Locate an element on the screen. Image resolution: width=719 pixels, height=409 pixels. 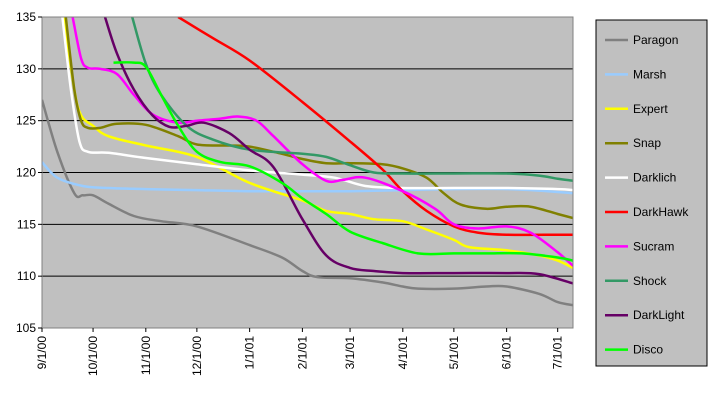
x-tick-label: 7/1/01 is located at coordinates (558, 353).